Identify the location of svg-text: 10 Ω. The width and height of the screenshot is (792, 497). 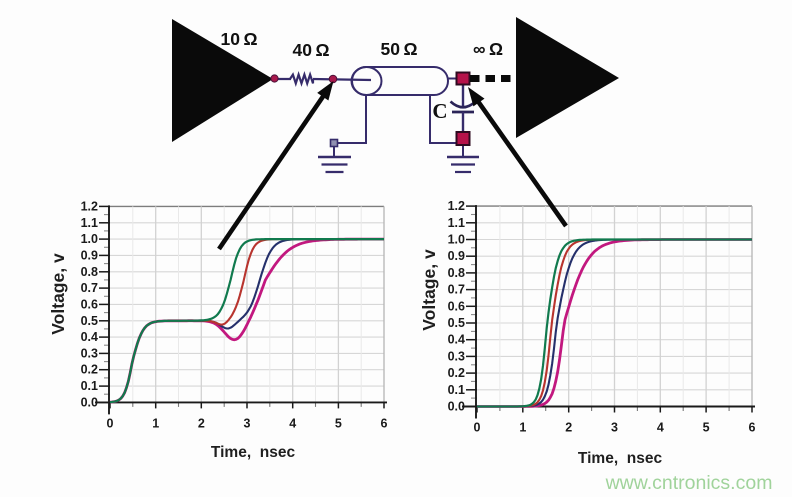
(239, 39).